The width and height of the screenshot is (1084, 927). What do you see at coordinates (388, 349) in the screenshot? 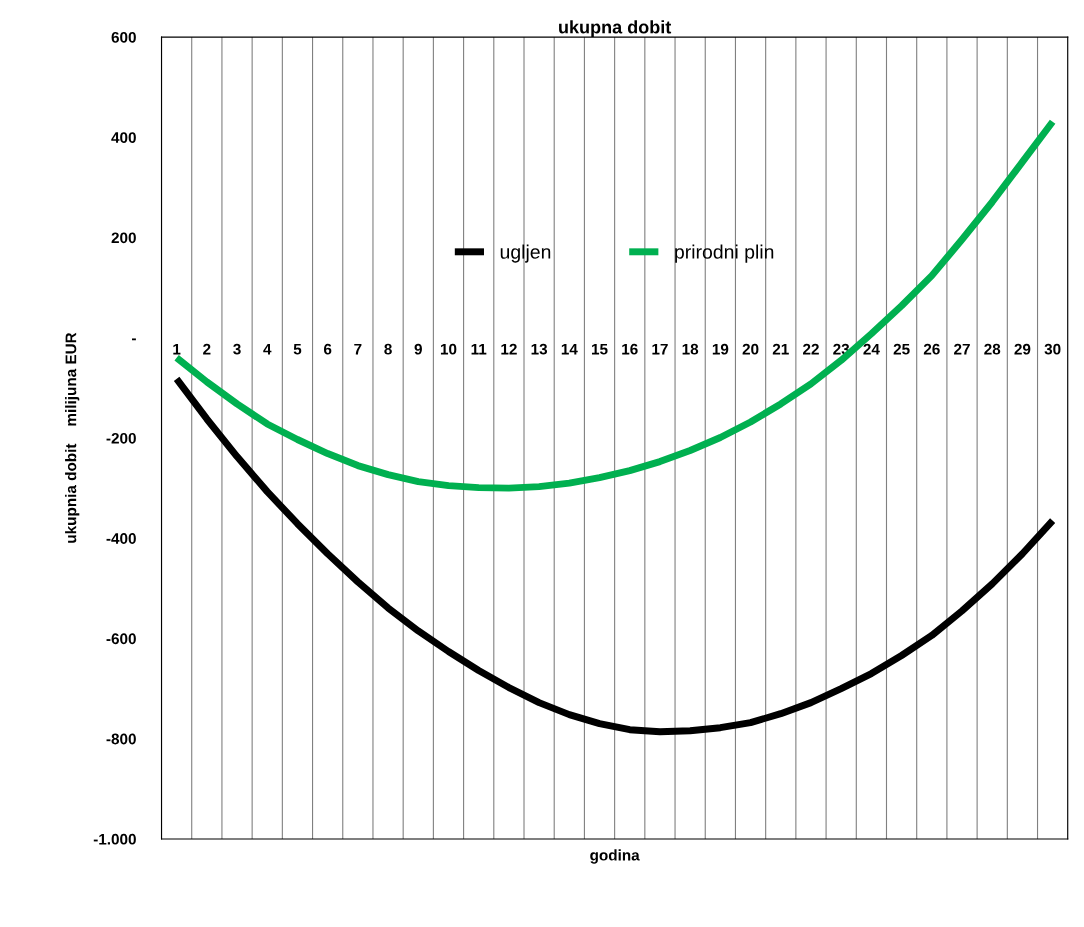
I see `x-tick-label: 8` at bounding box center [388, 349].